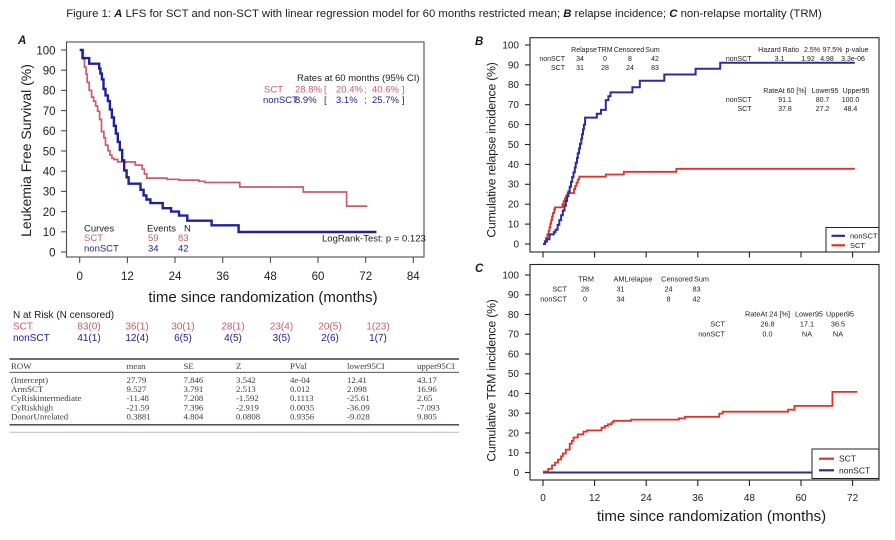 The height and width of the screenshot is (540, 895). What do you see at coordinates (26, 150) in the screenshot?
I see `svg-text: Leukemia Free Survival (%)` at bounding box center [26, 150].